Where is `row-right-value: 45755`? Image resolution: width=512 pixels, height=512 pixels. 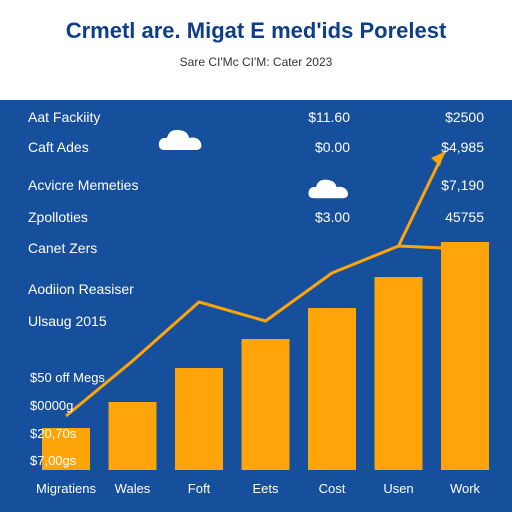
row-right-value: 45755 is located at coordinates (464, 217).